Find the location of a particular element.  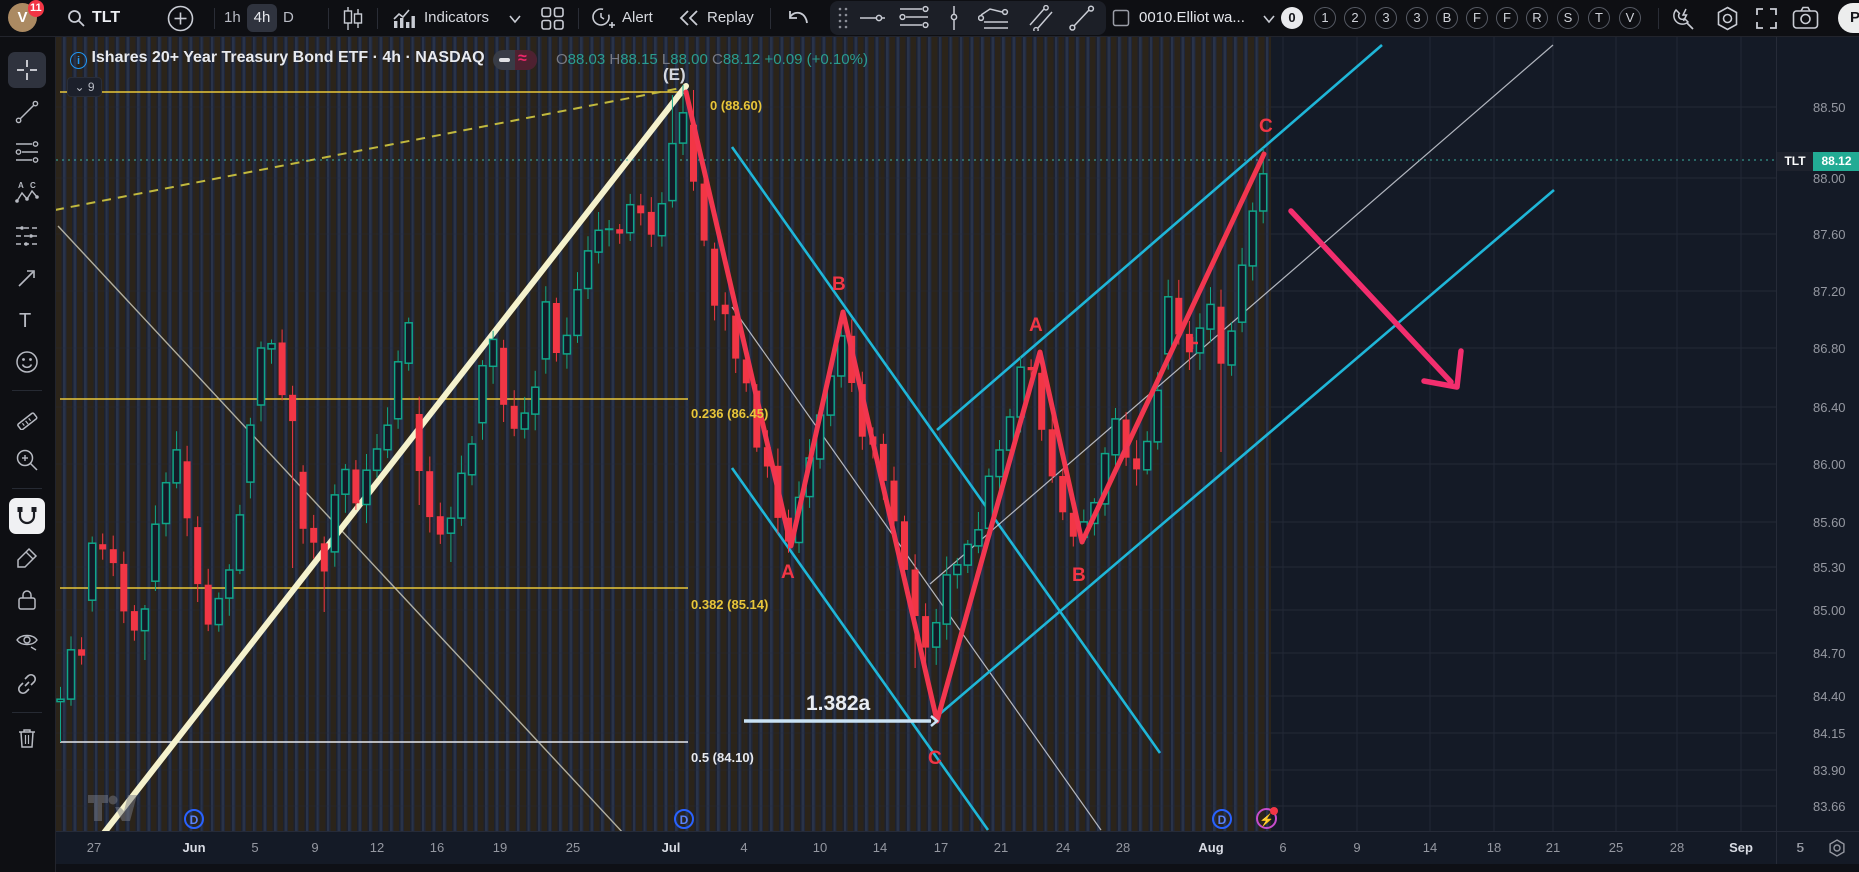

svg-text: 0.382 (85.14) is located at coordinates (729, 604).